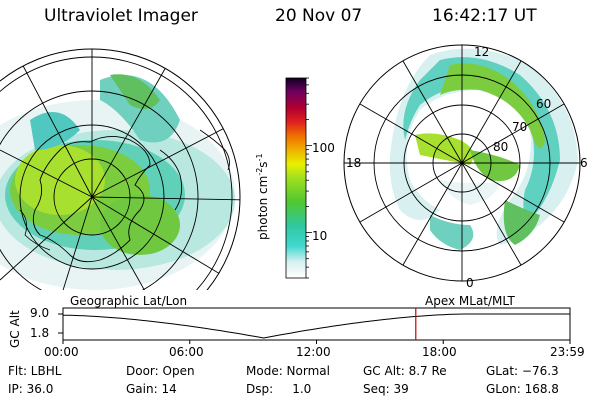 The image size is (600, 400). Describe the element at coordinates (354, 163) in the screenshot. I see `mlt-label-18: 18` at that location.